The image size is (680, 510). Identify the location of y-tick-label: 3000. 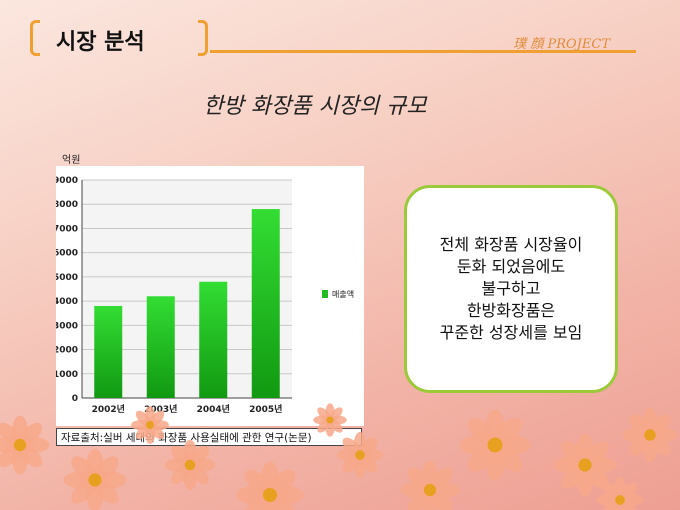
(67, 326).